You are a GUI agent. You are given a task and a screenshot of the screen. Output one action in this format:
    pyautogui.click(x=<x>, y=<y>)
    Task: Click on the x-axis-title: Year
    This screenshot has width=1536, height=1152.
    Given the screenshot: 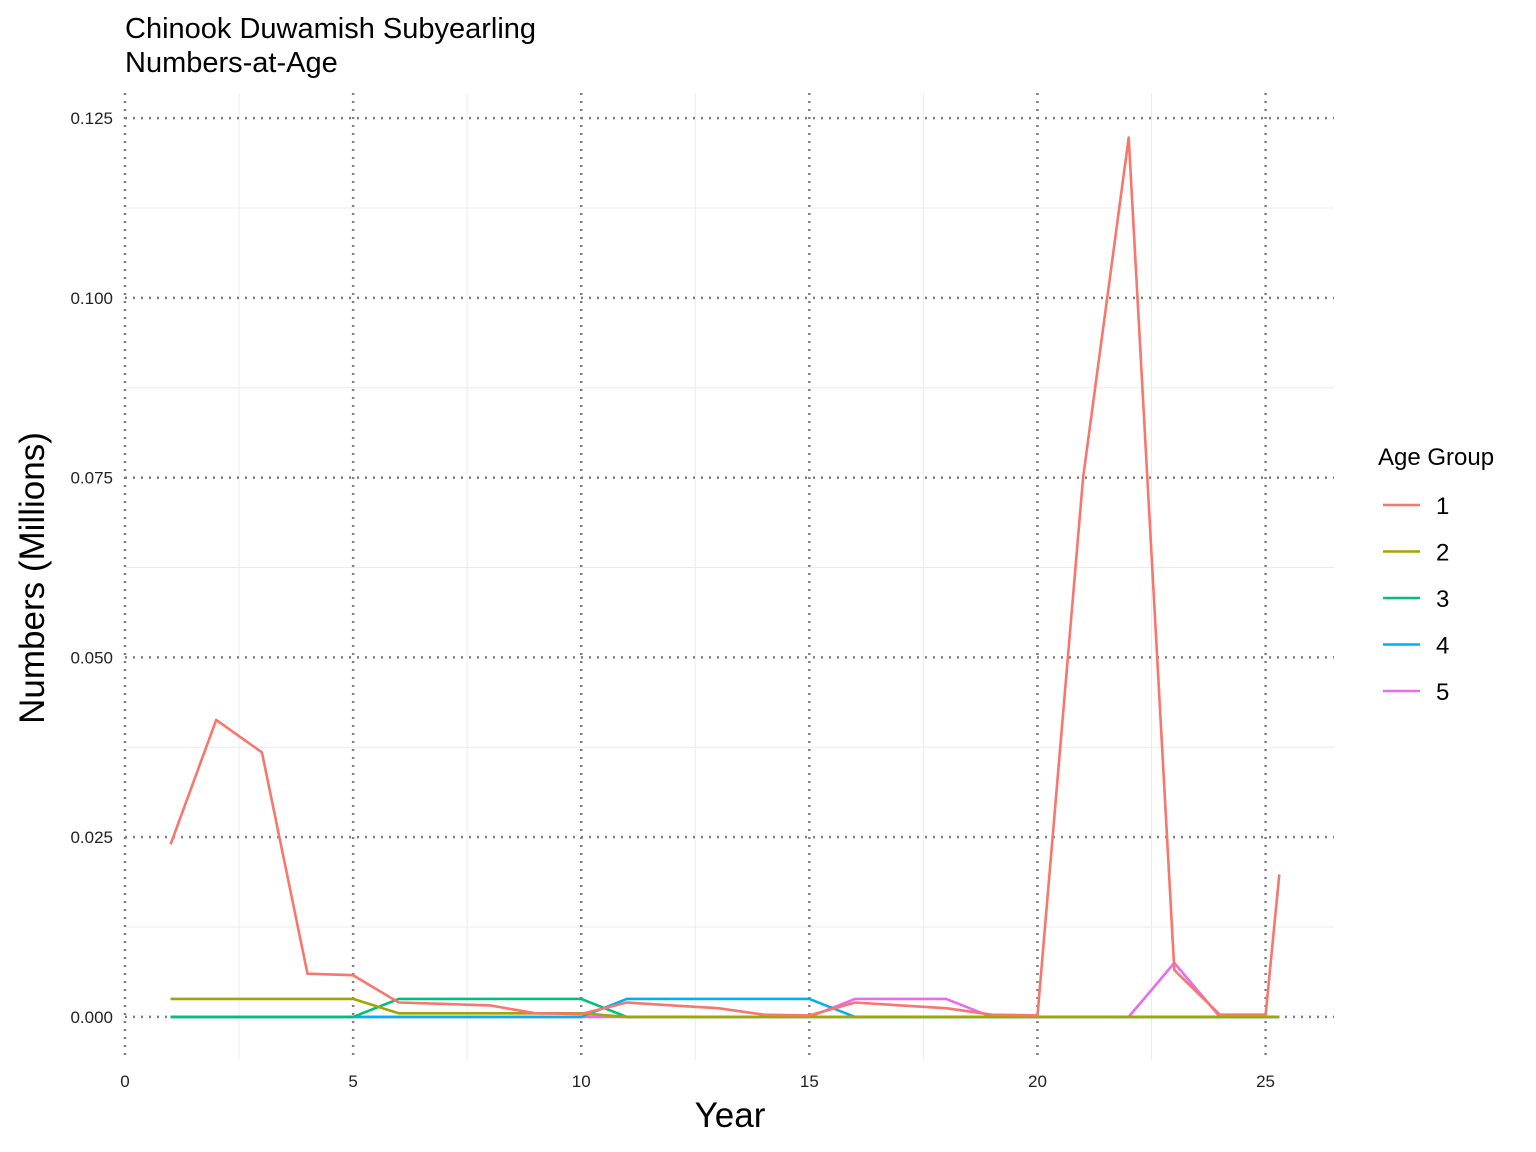 What is the action you would take?
    pyautogui.click(x=730, y=1115)
    